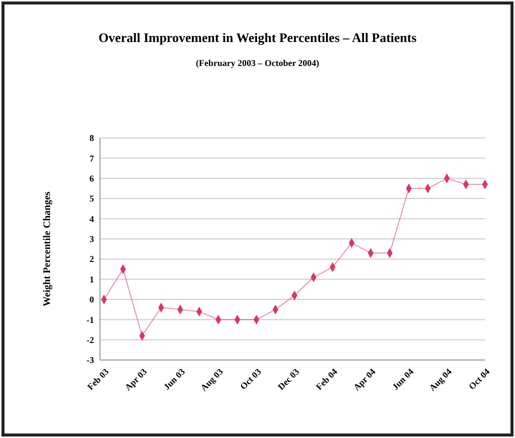 The height and width of the screenshot is (438, 515). What do you see at coordinates (92, 158) in the screenshot?
I see `y-tick-label: 7` at bounding box center [92, 158].